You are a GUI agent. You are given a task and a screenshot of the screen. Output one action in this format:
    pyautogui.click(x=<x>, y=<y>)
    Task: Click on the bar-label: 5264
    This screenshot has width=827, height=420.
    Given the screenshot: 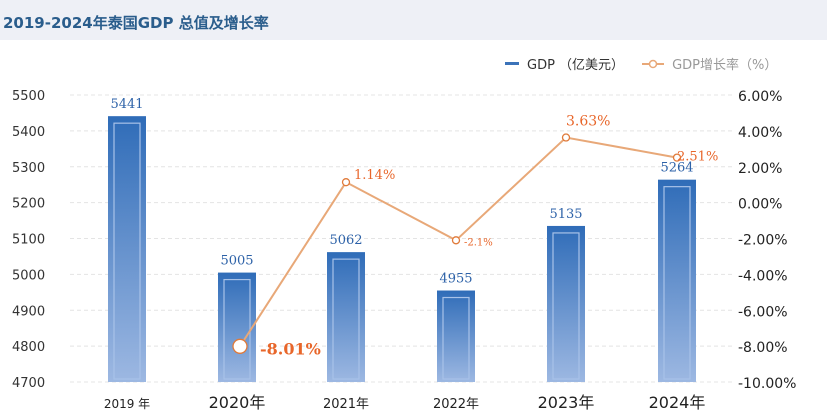 What is the action you would take?
    pyautogui.click(x=676, y=168)
    